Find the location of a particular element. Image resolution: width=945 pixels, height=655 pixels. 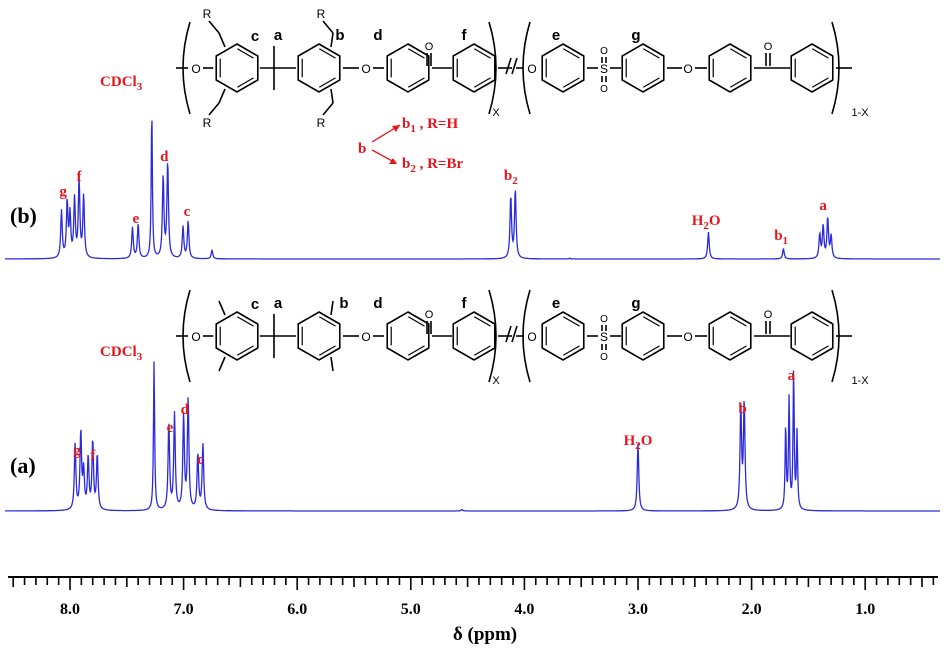

peak-label-a-a: a is located at coordinates (792, 376).